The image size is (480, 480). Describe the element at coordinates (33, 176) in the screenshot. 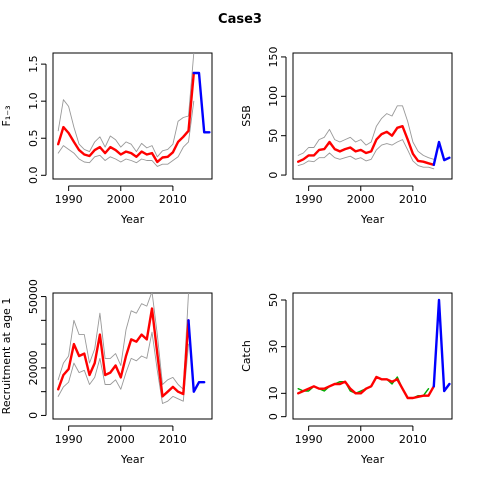

I see `y-tick-label: 0.0` at that location.